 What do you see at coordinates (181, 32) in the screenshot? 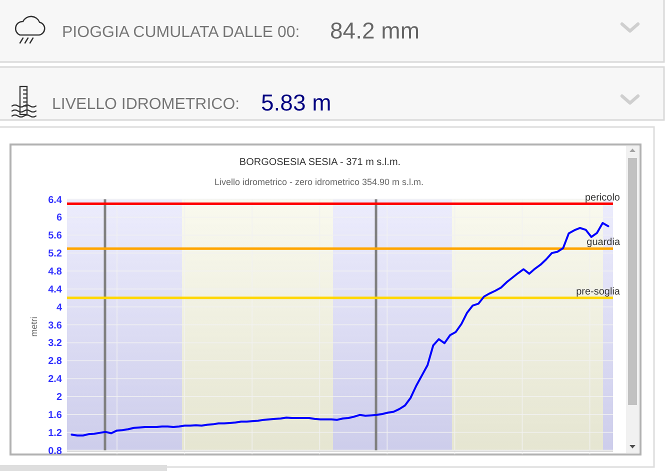
I see `text: PIOGGIA CUMULATA DALLE 00:` at bounding box center [181, 32].